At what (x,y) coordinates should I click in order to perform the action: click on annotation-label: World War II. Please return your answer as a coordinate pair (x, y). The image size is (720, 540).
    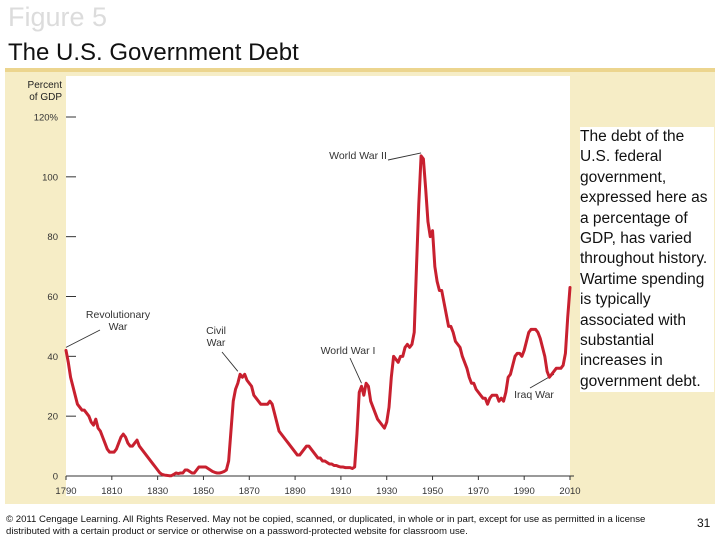
    Looking at the image, I should click on (358, 156).